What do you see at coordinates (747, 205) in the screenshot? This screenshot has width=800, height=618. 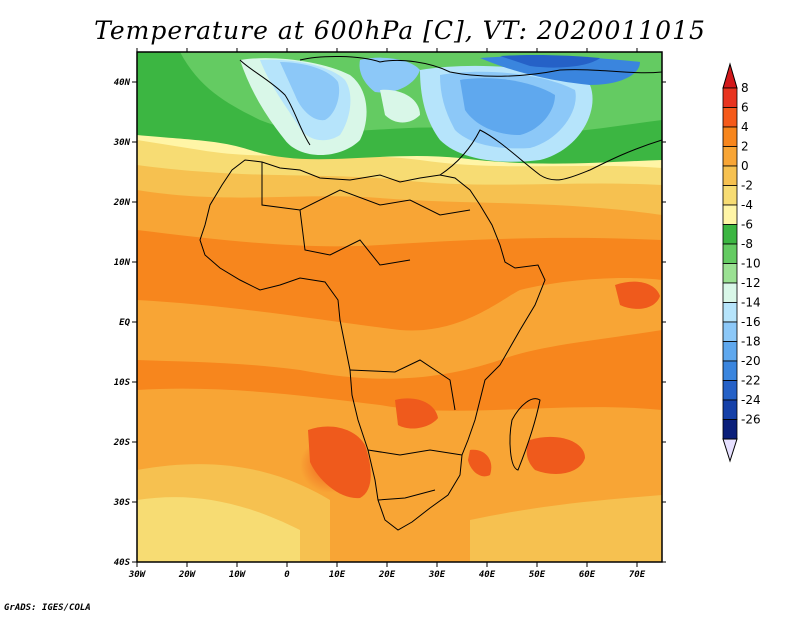 I see `colorbar-label: -4` at bounding box center [747, 205].